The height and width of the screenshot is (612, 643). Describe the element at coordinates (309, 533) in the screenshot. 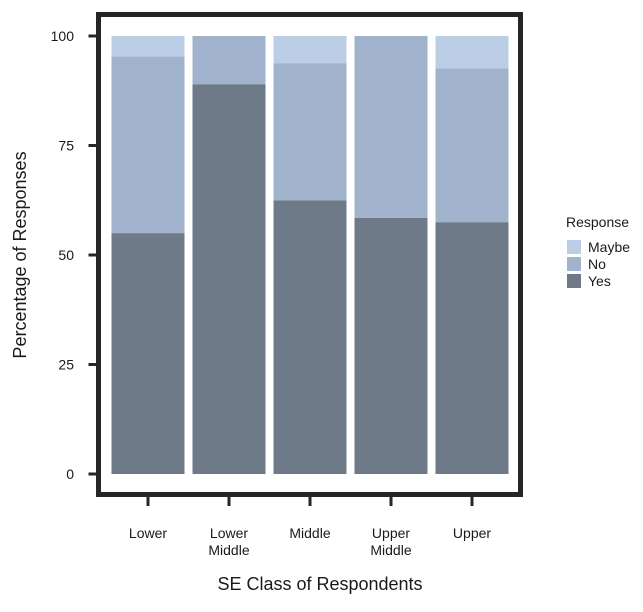

I see `x-category-label: Middle` at that location.